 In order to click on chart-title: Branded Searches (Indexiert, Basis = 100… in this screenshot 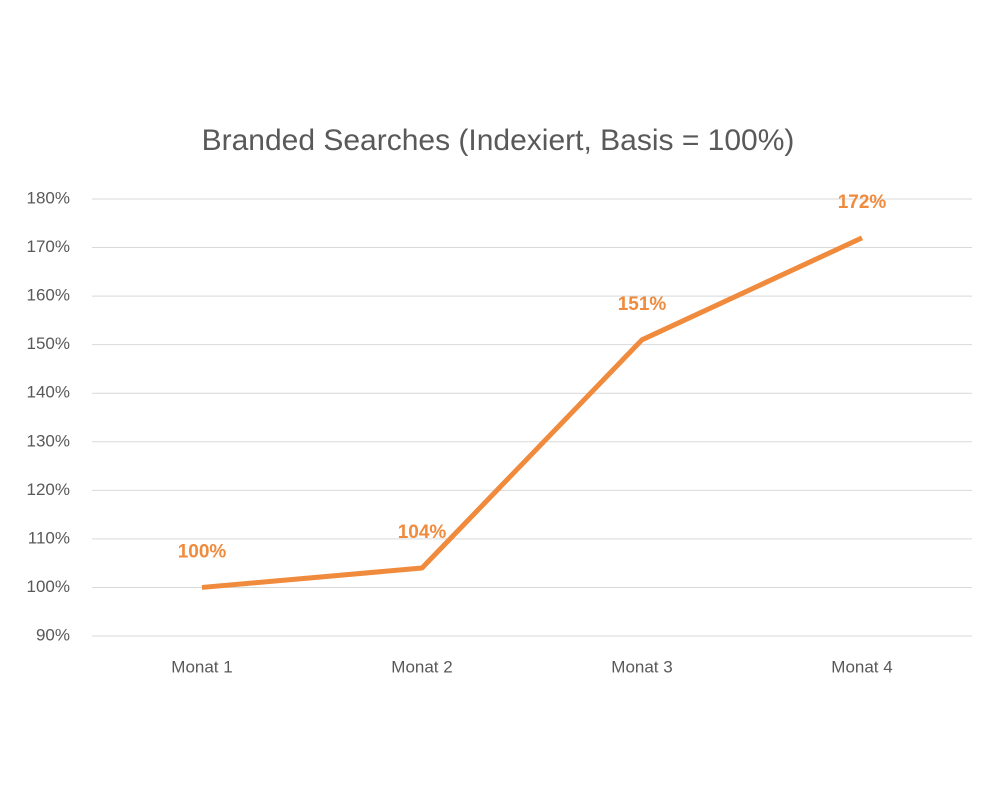, I will do `click(498, 140)`.